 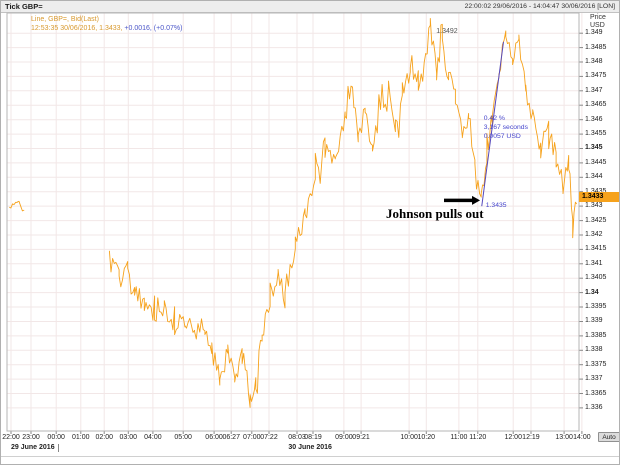 I want to click on y-axis-tick-label: 1.345, so click(x=594, y=148).